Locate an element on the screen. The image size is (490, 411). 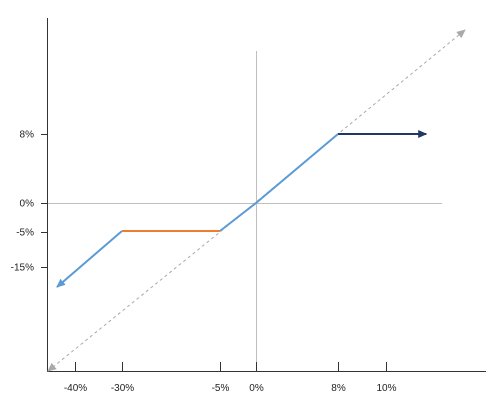
x-tick-label-neg30pct: -30% is located at coordinates (122, 388).